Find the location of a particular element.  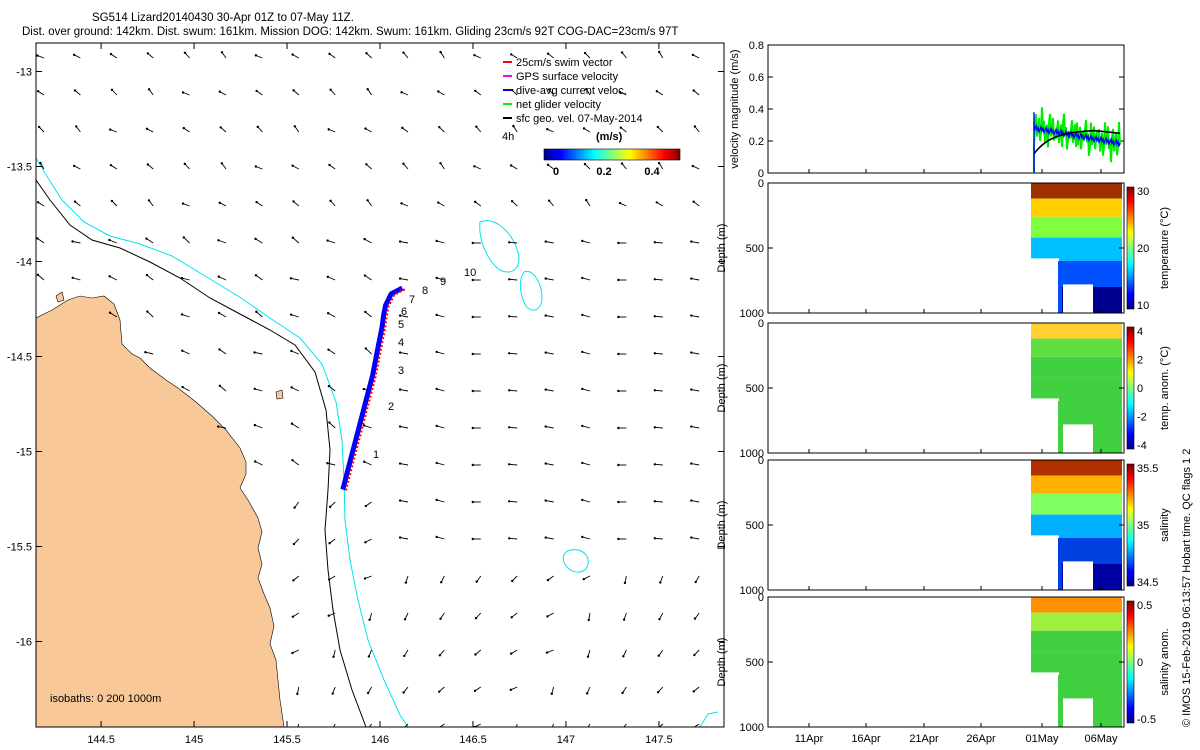

track-day-label: 3 is located at coordinates (401, 371).